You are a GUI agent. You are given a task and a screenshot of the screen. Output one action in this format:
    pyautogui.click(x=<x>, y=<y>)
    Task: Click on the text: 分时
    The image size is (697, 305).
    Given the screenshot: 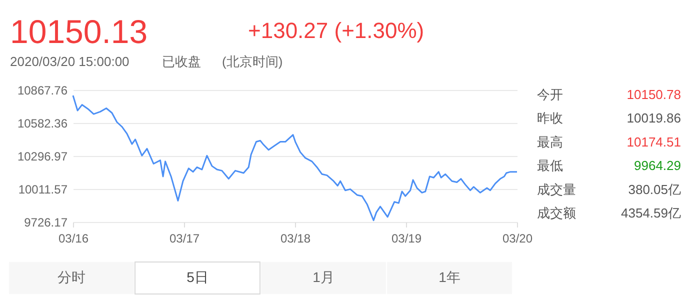 What is the action you would take?
    pyautogui.click(x=72, y=277)
    